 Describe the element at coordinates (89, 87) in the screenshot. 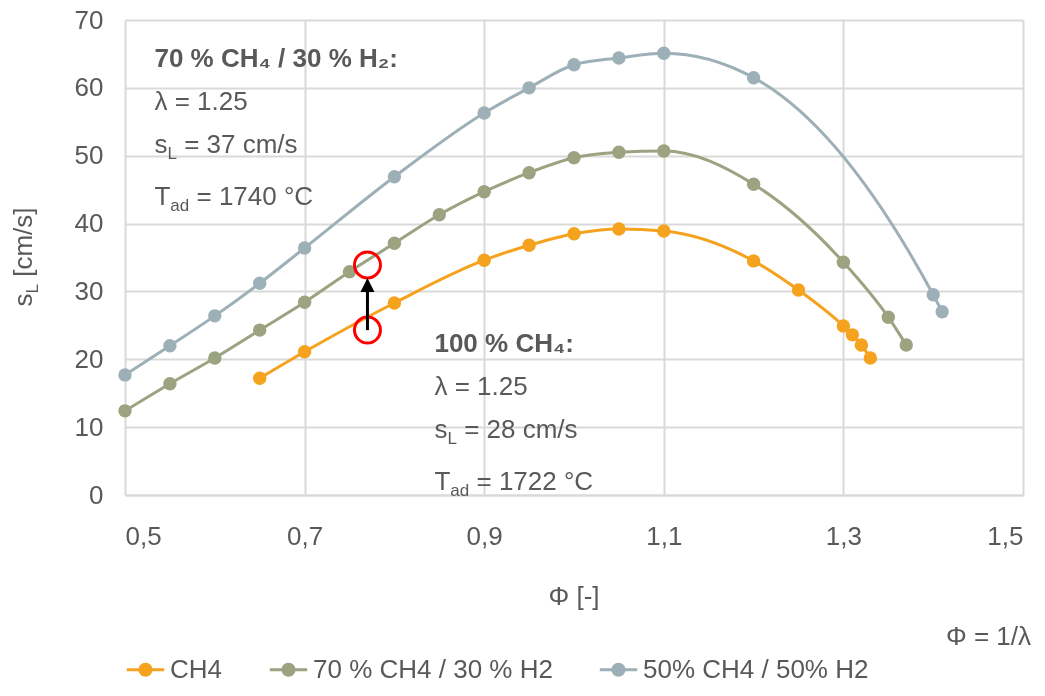

I see `y-tick-label: 60` at that location.